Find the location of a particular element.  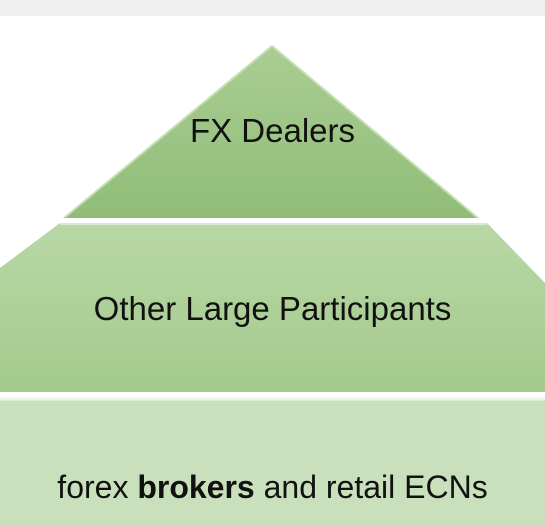

tier-bottom-label: forex brokers and retail ECNs is located at coordinates (272, 487).